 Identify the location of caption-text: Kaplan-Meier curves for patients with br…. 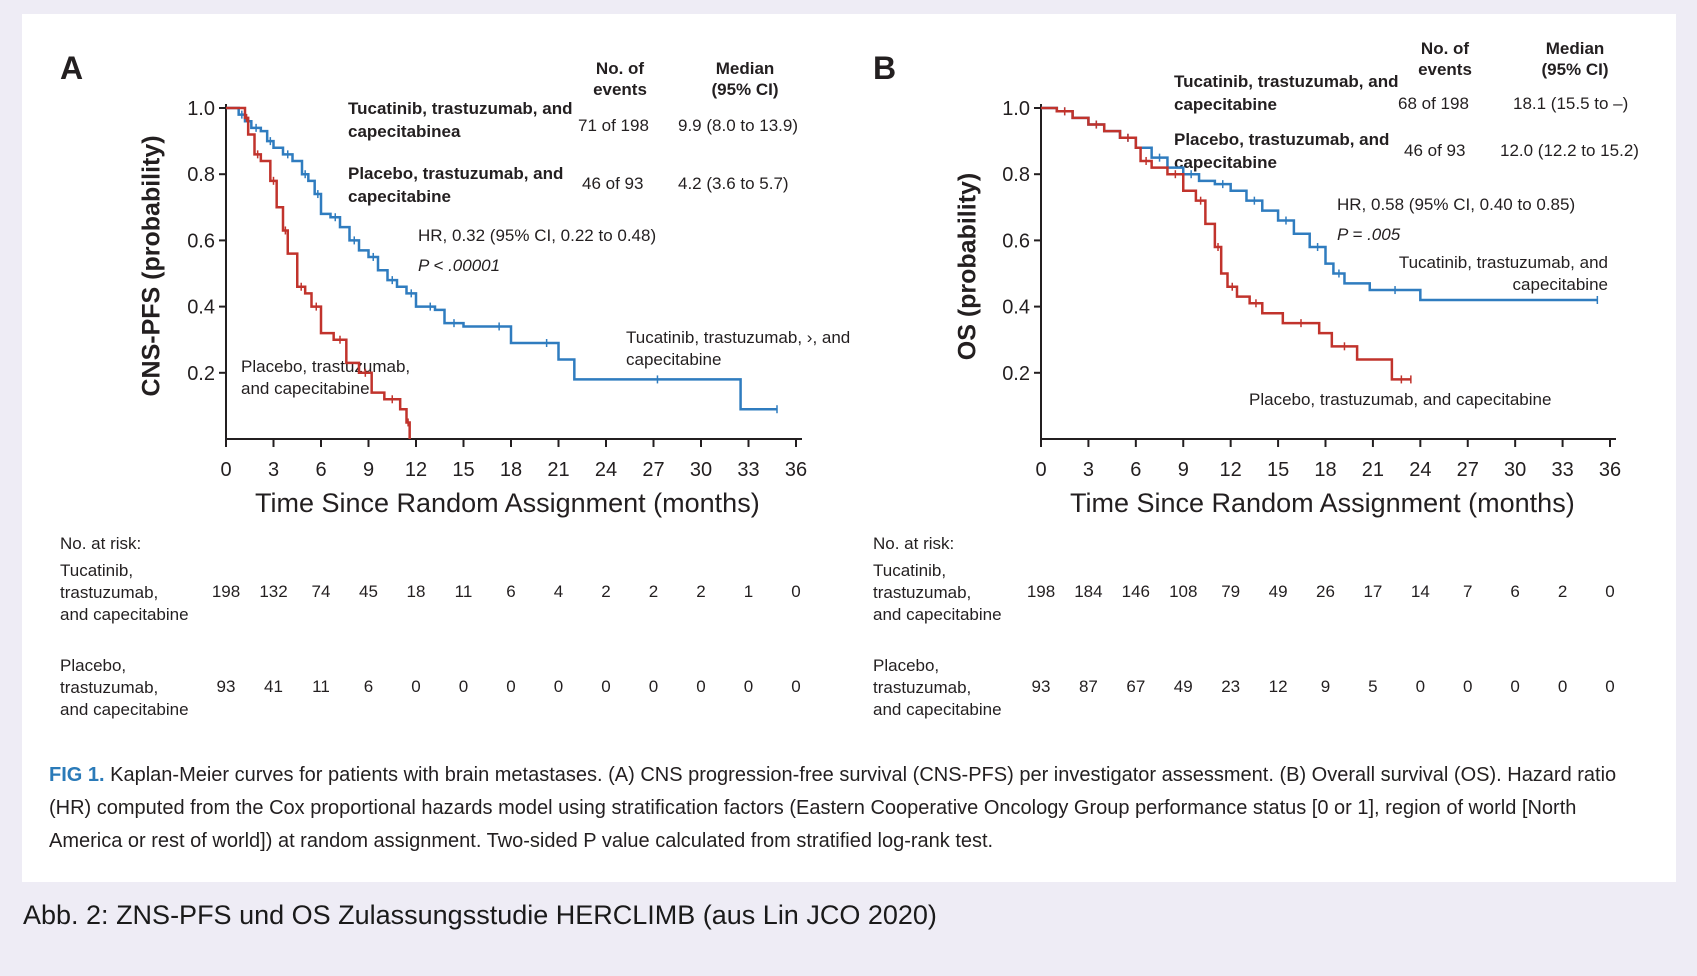
(833, 808).